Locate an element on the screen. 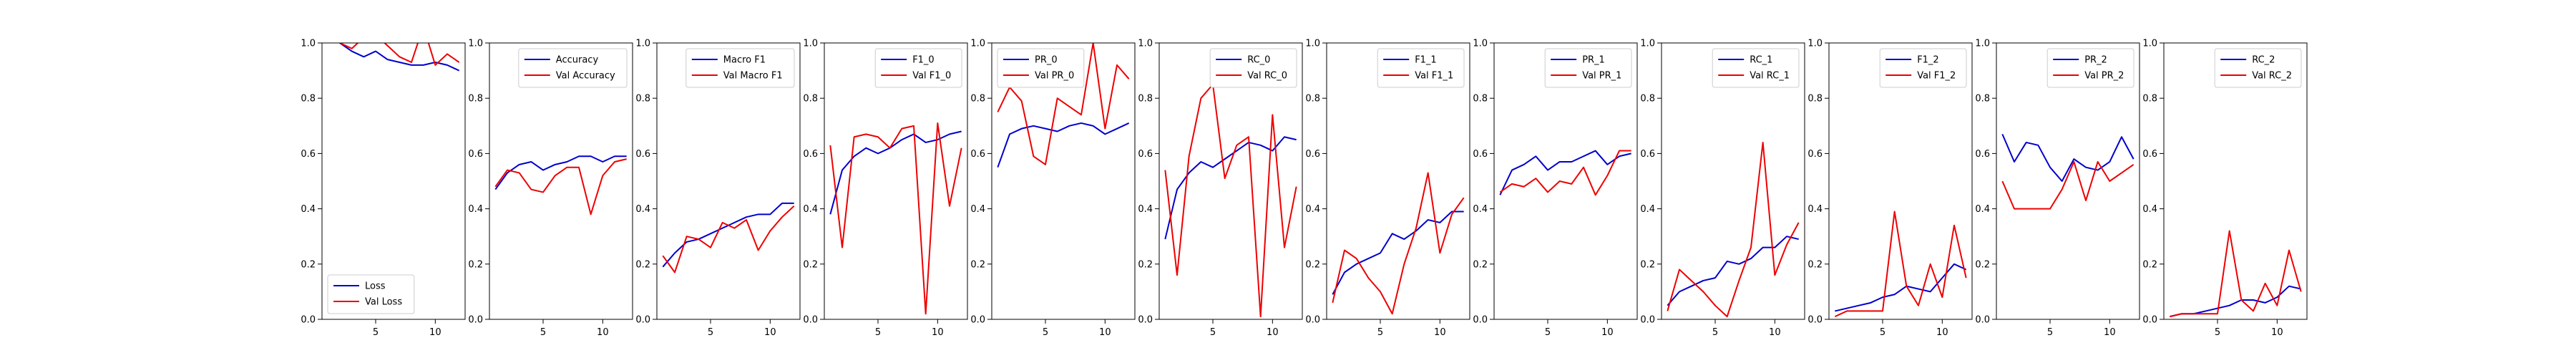 This screenshot has height=358, width=2576. legend-label: Val Loss is located at coordinates (383, 302).